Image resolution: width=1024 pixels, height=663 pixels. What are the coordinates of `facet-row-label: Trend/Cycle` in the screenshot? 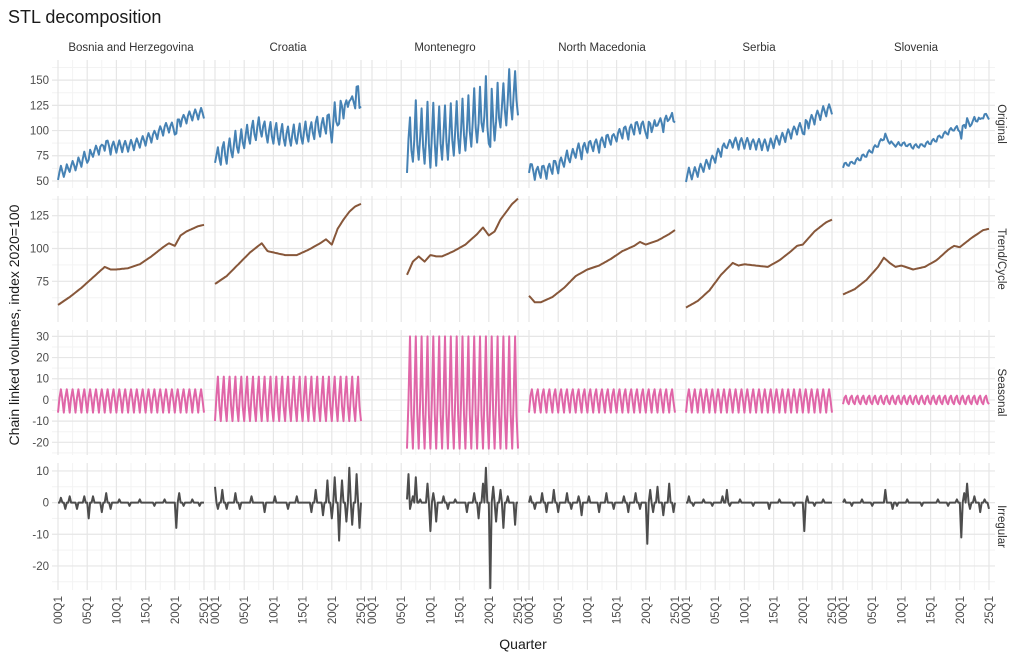 It's located at (1001, 259).